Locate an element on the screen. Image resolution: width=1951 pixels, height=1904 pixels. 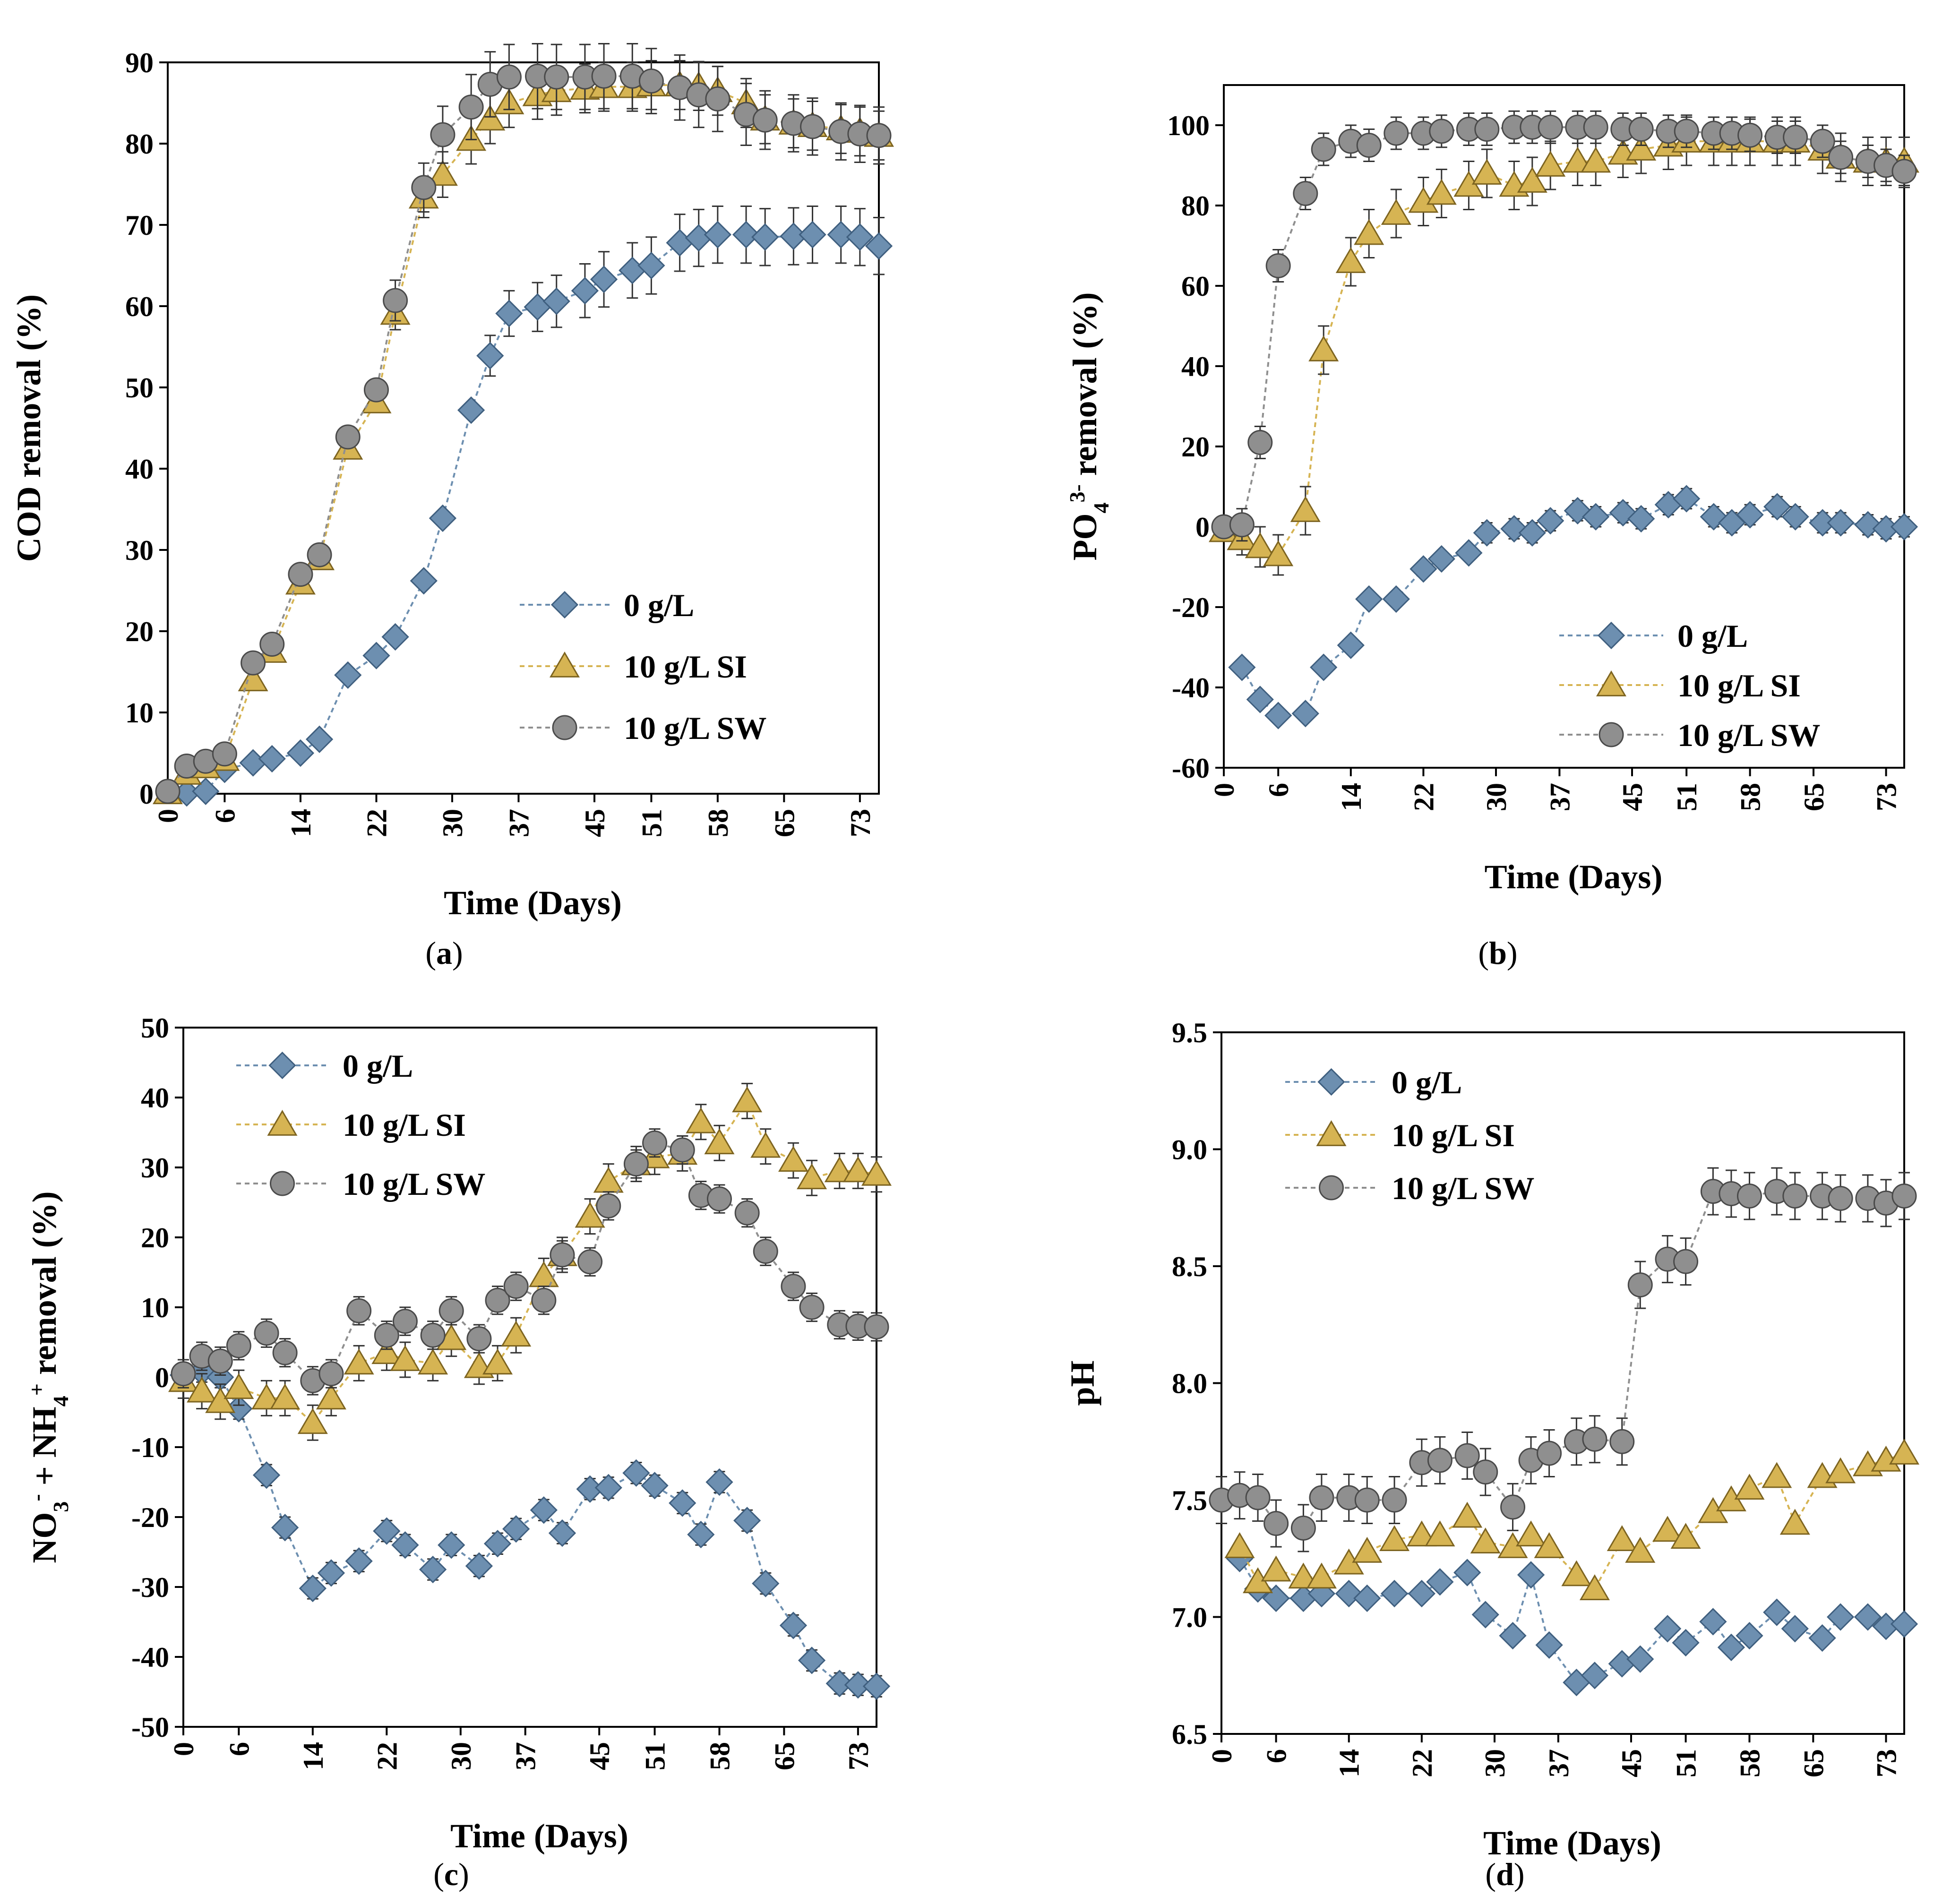
y-tick-label: 20 is located at coordinates (139, 632).